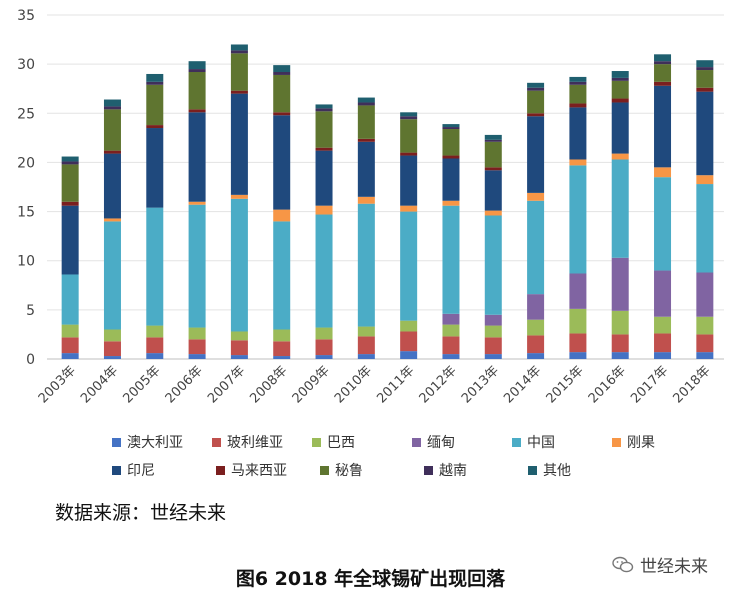 This screenshot has width=741, height=596. I want to click on legend-item: 马来西亚, so click(268, 470).